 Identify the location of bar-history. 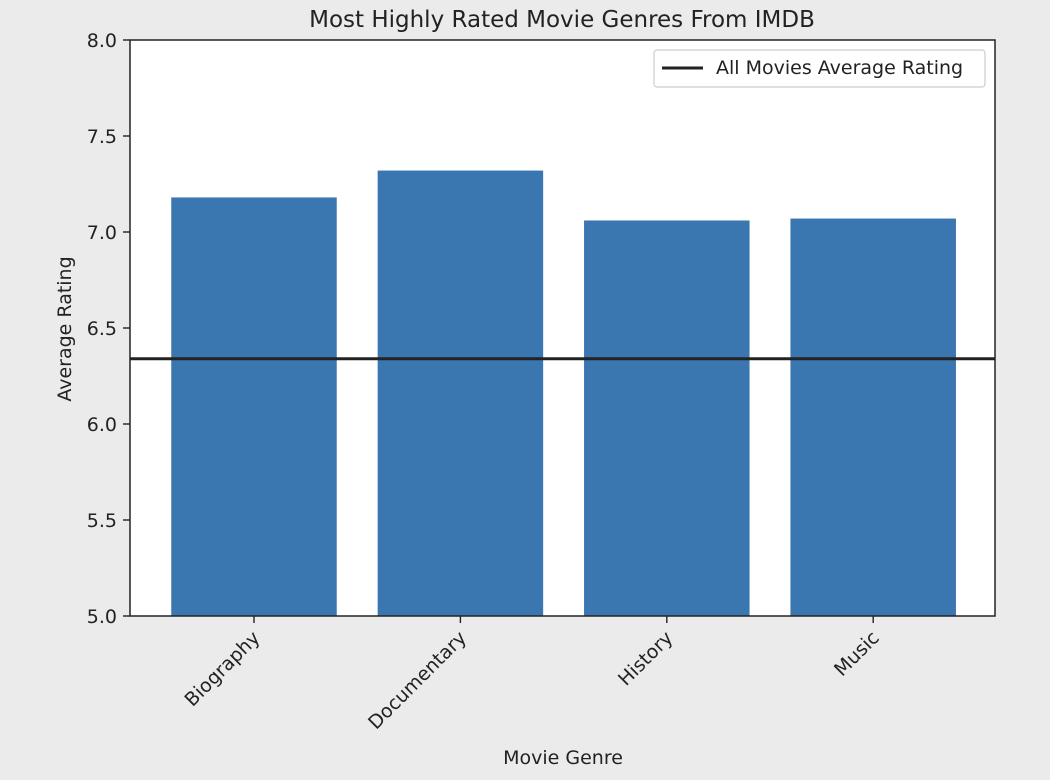
(667, 418).